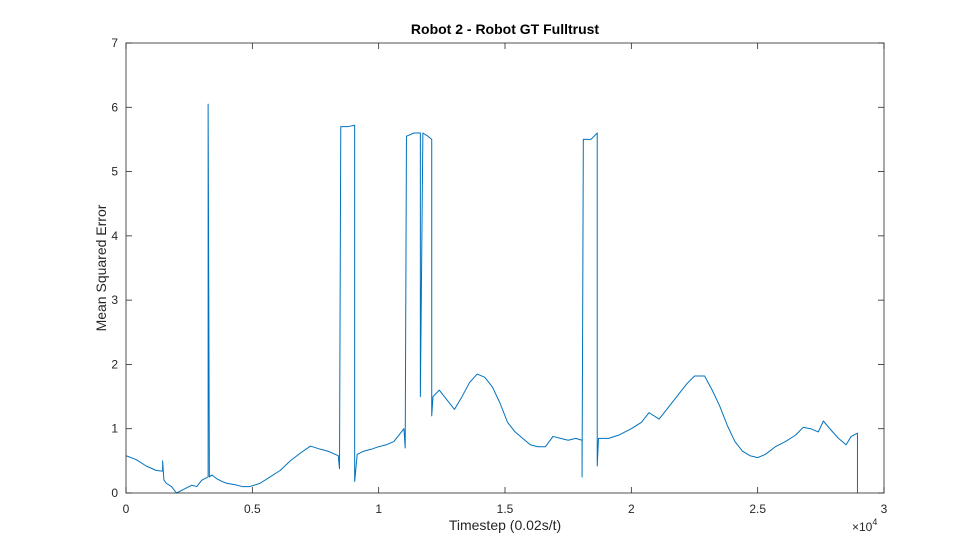 The height and width of the screenshot is (554, 977). Describe the element at coordinates (757, 509) in the screenshot. I see `x-tick-label: 2.5` at that location.